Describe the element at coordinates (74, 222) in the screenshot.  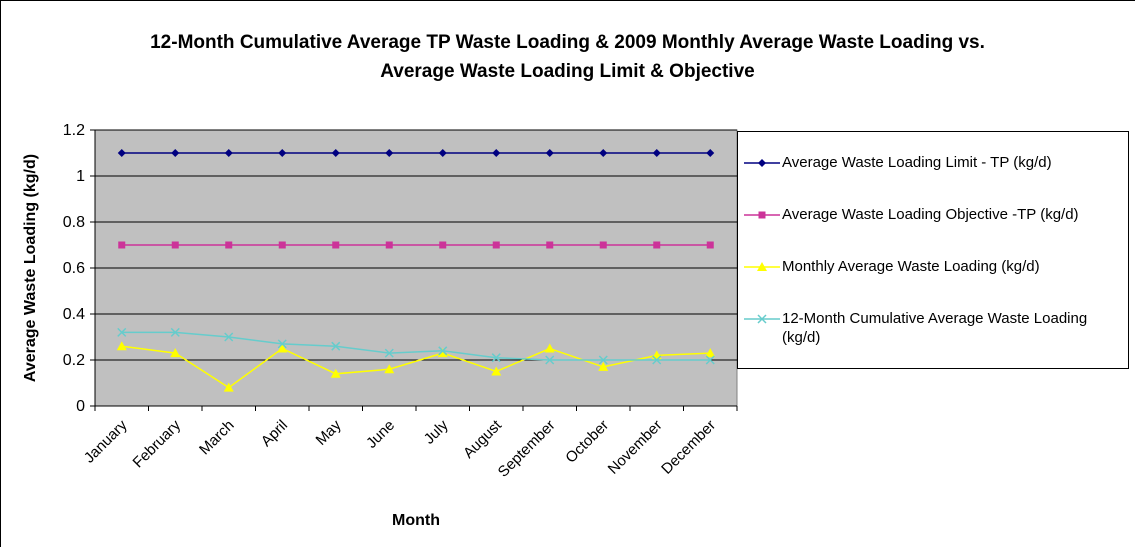
I see `y-tick-label: 0.8` at that location.